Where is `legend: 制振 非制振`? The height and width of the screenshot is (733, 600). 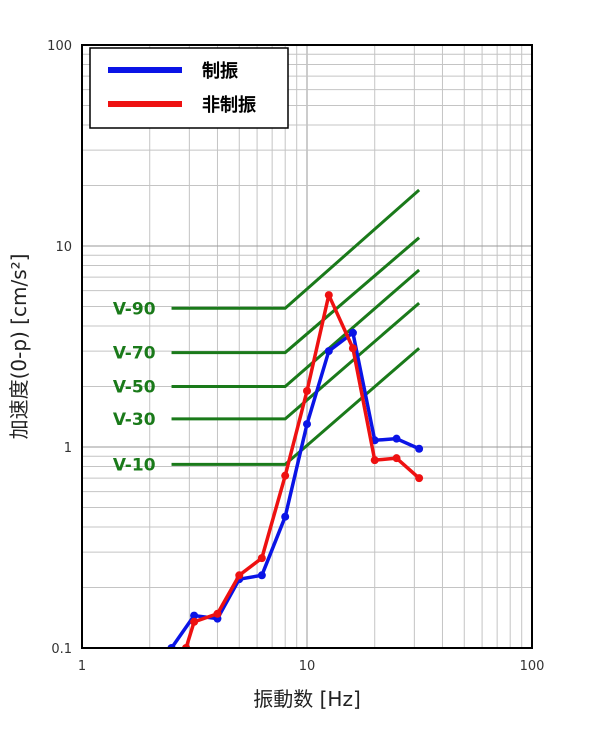 legend: 制振 非制振 is located at coordinates (189, 88).